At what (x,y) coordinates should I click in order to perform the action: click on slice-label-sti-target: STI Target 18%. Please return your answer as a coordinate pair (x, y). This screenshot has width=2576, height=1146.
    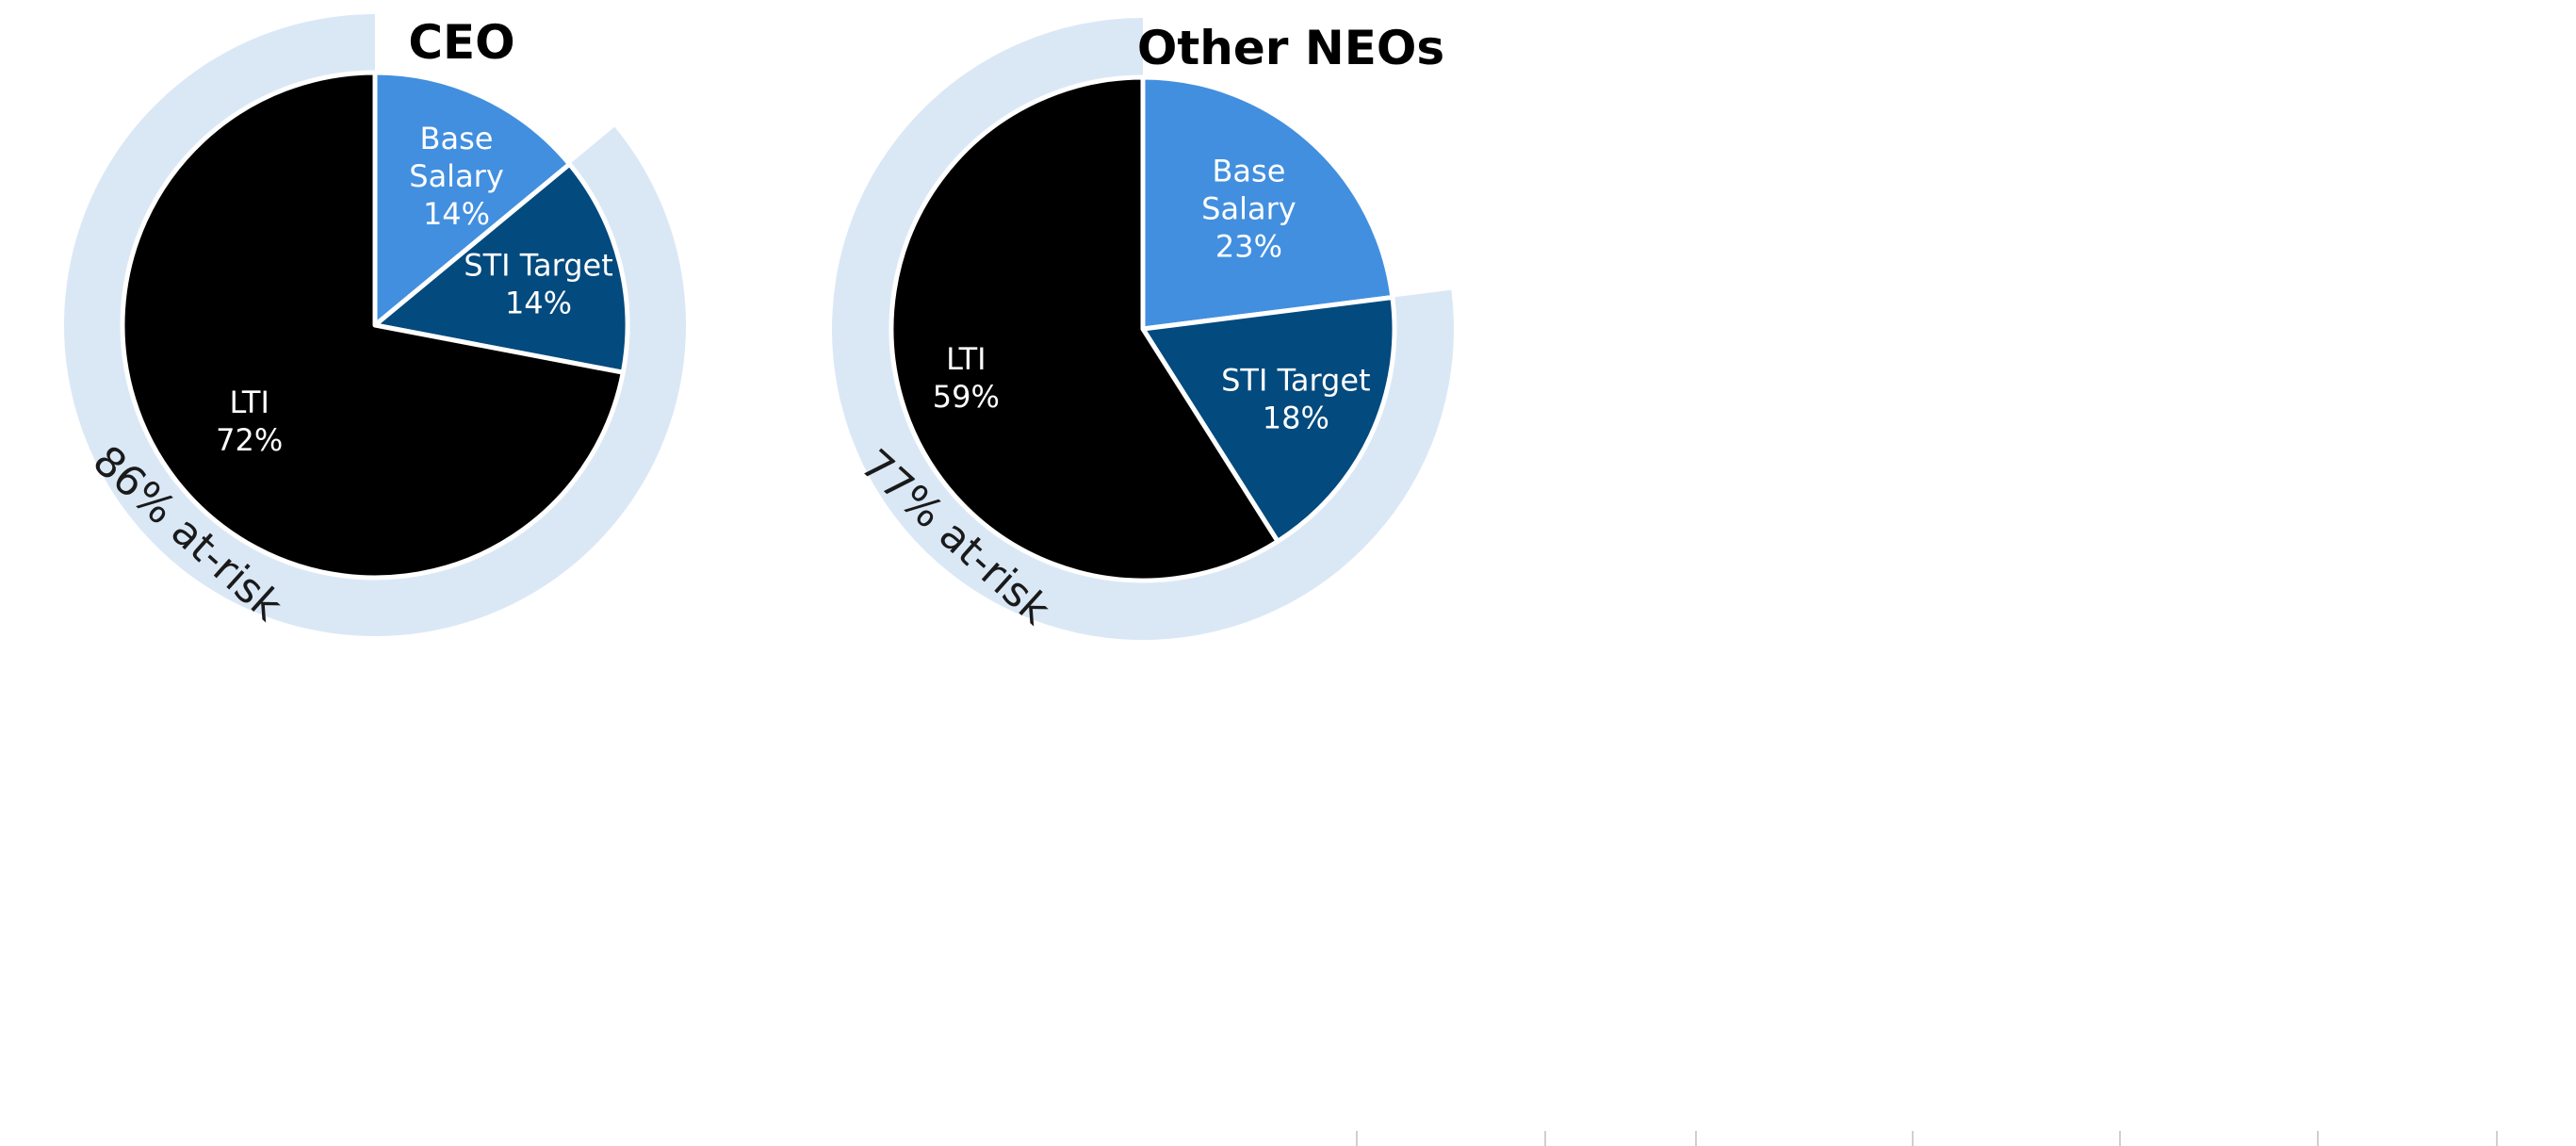
    Looking at the image, I should click on (1295, 400).